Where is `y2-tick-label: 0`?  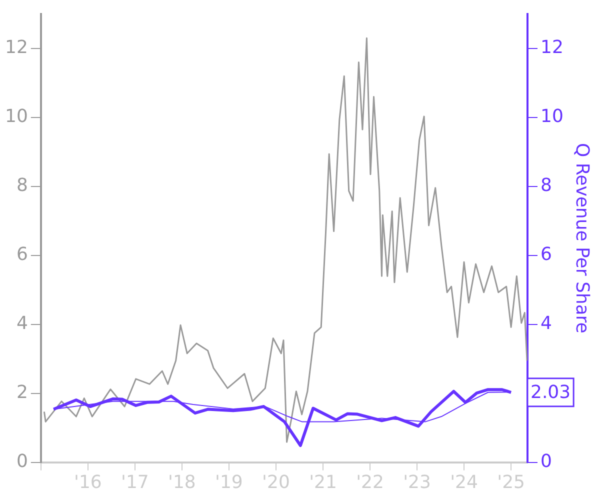 y2-tick-label: 0 is located at coordinates (546, 461).